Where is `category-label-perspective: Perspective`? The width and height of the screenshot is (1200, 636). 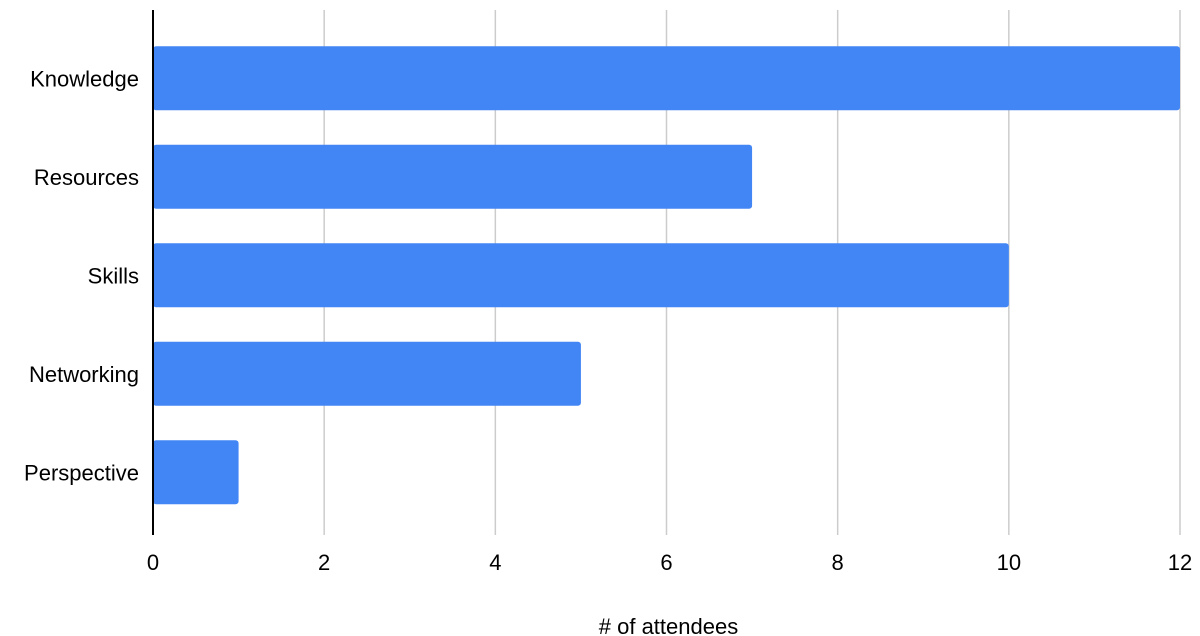 category-label-perspective: Perspective is located at coordinates (81, 472).